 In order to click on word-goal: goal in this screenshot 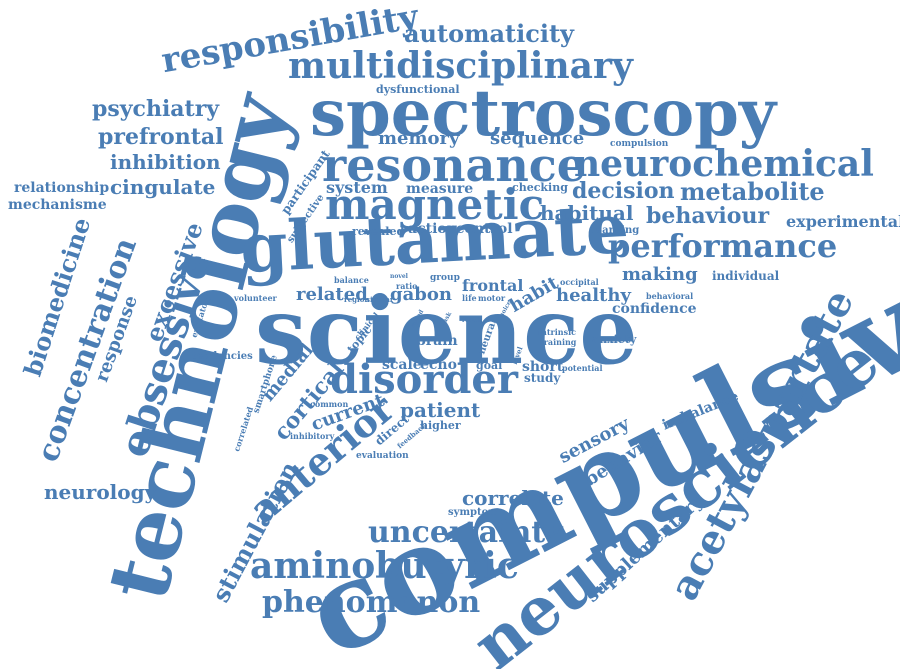, I will do `click(489, 365)`.